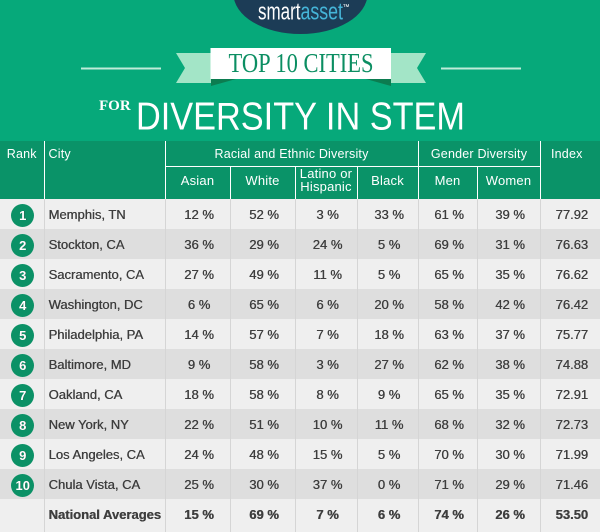 The height and width of the screenshot is (532, 600). What do you see at coordinates (279, 13) in the screenshot?
I see `svg-text: smart` at bounding box center [279, 13].